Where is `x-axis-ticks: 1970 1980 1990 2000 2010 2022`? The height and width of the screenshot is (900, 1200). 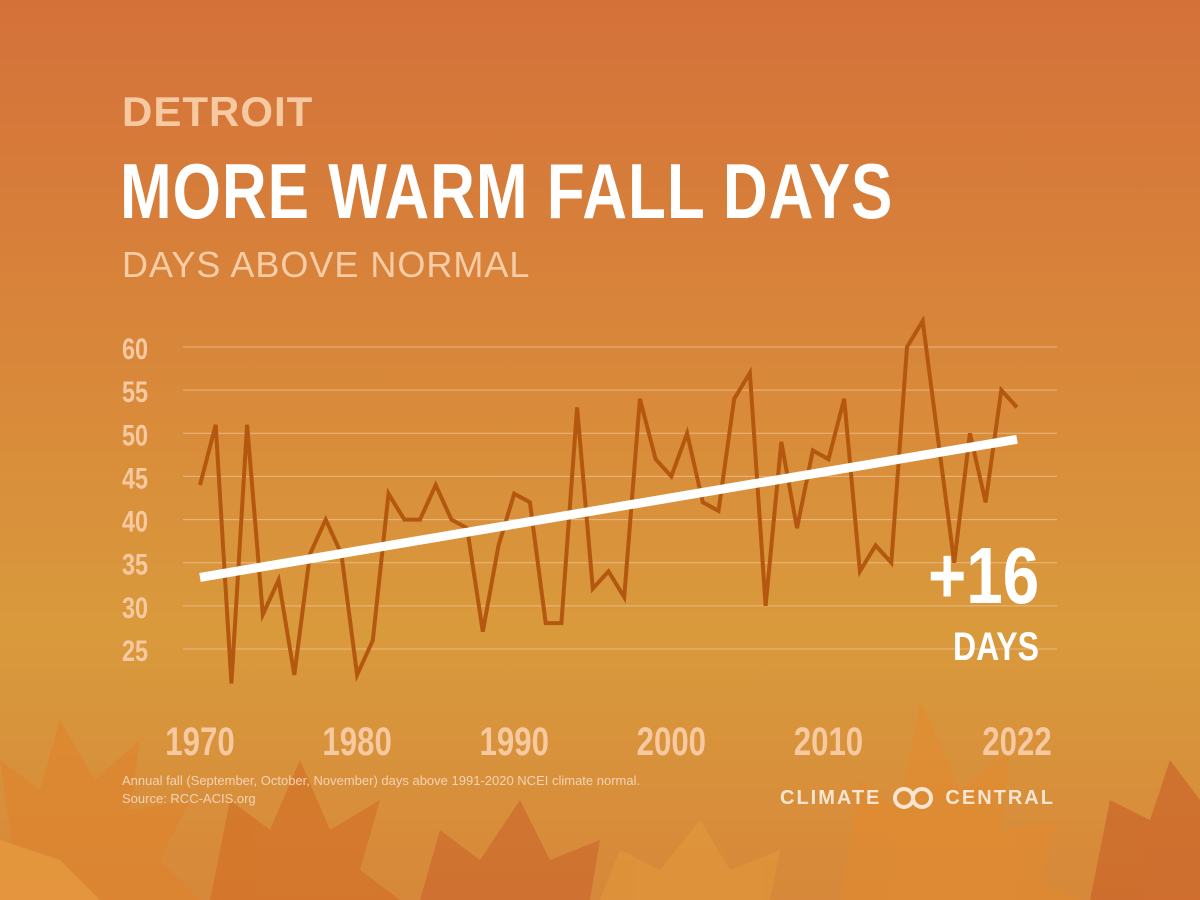
x-axis-ticks: 1970 1980 1990 2000 2010 2022 is located at coordinates (608, 741).